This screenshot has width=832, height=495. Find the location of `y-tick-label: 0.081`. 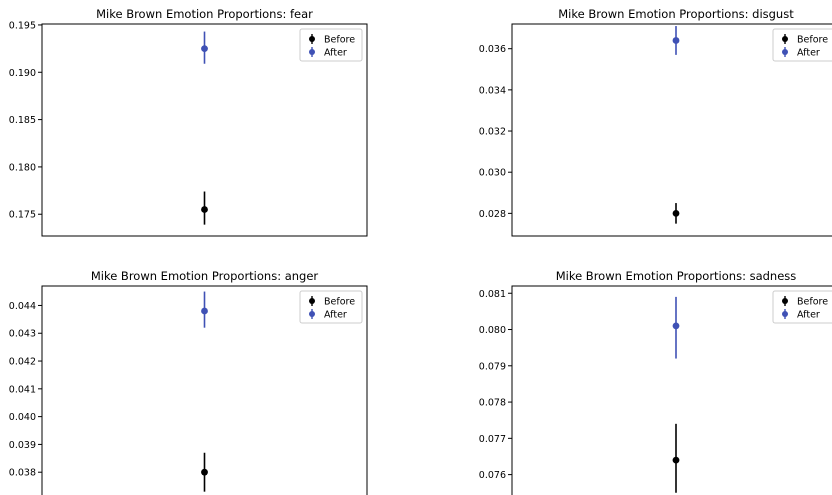

y-tick-label: 0.081 is located at coordinates (492, 294).